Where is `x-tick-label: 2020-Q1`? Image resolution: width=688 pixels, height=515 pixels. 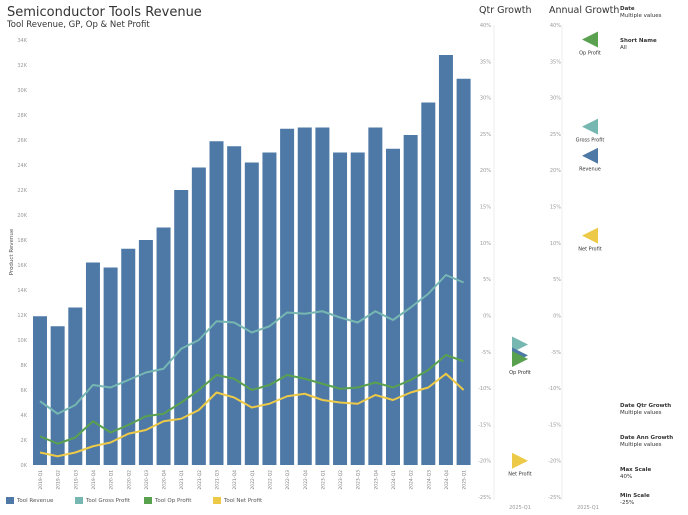 x-tick-label: 2020-Q1 is located at coordinates (112, 480).